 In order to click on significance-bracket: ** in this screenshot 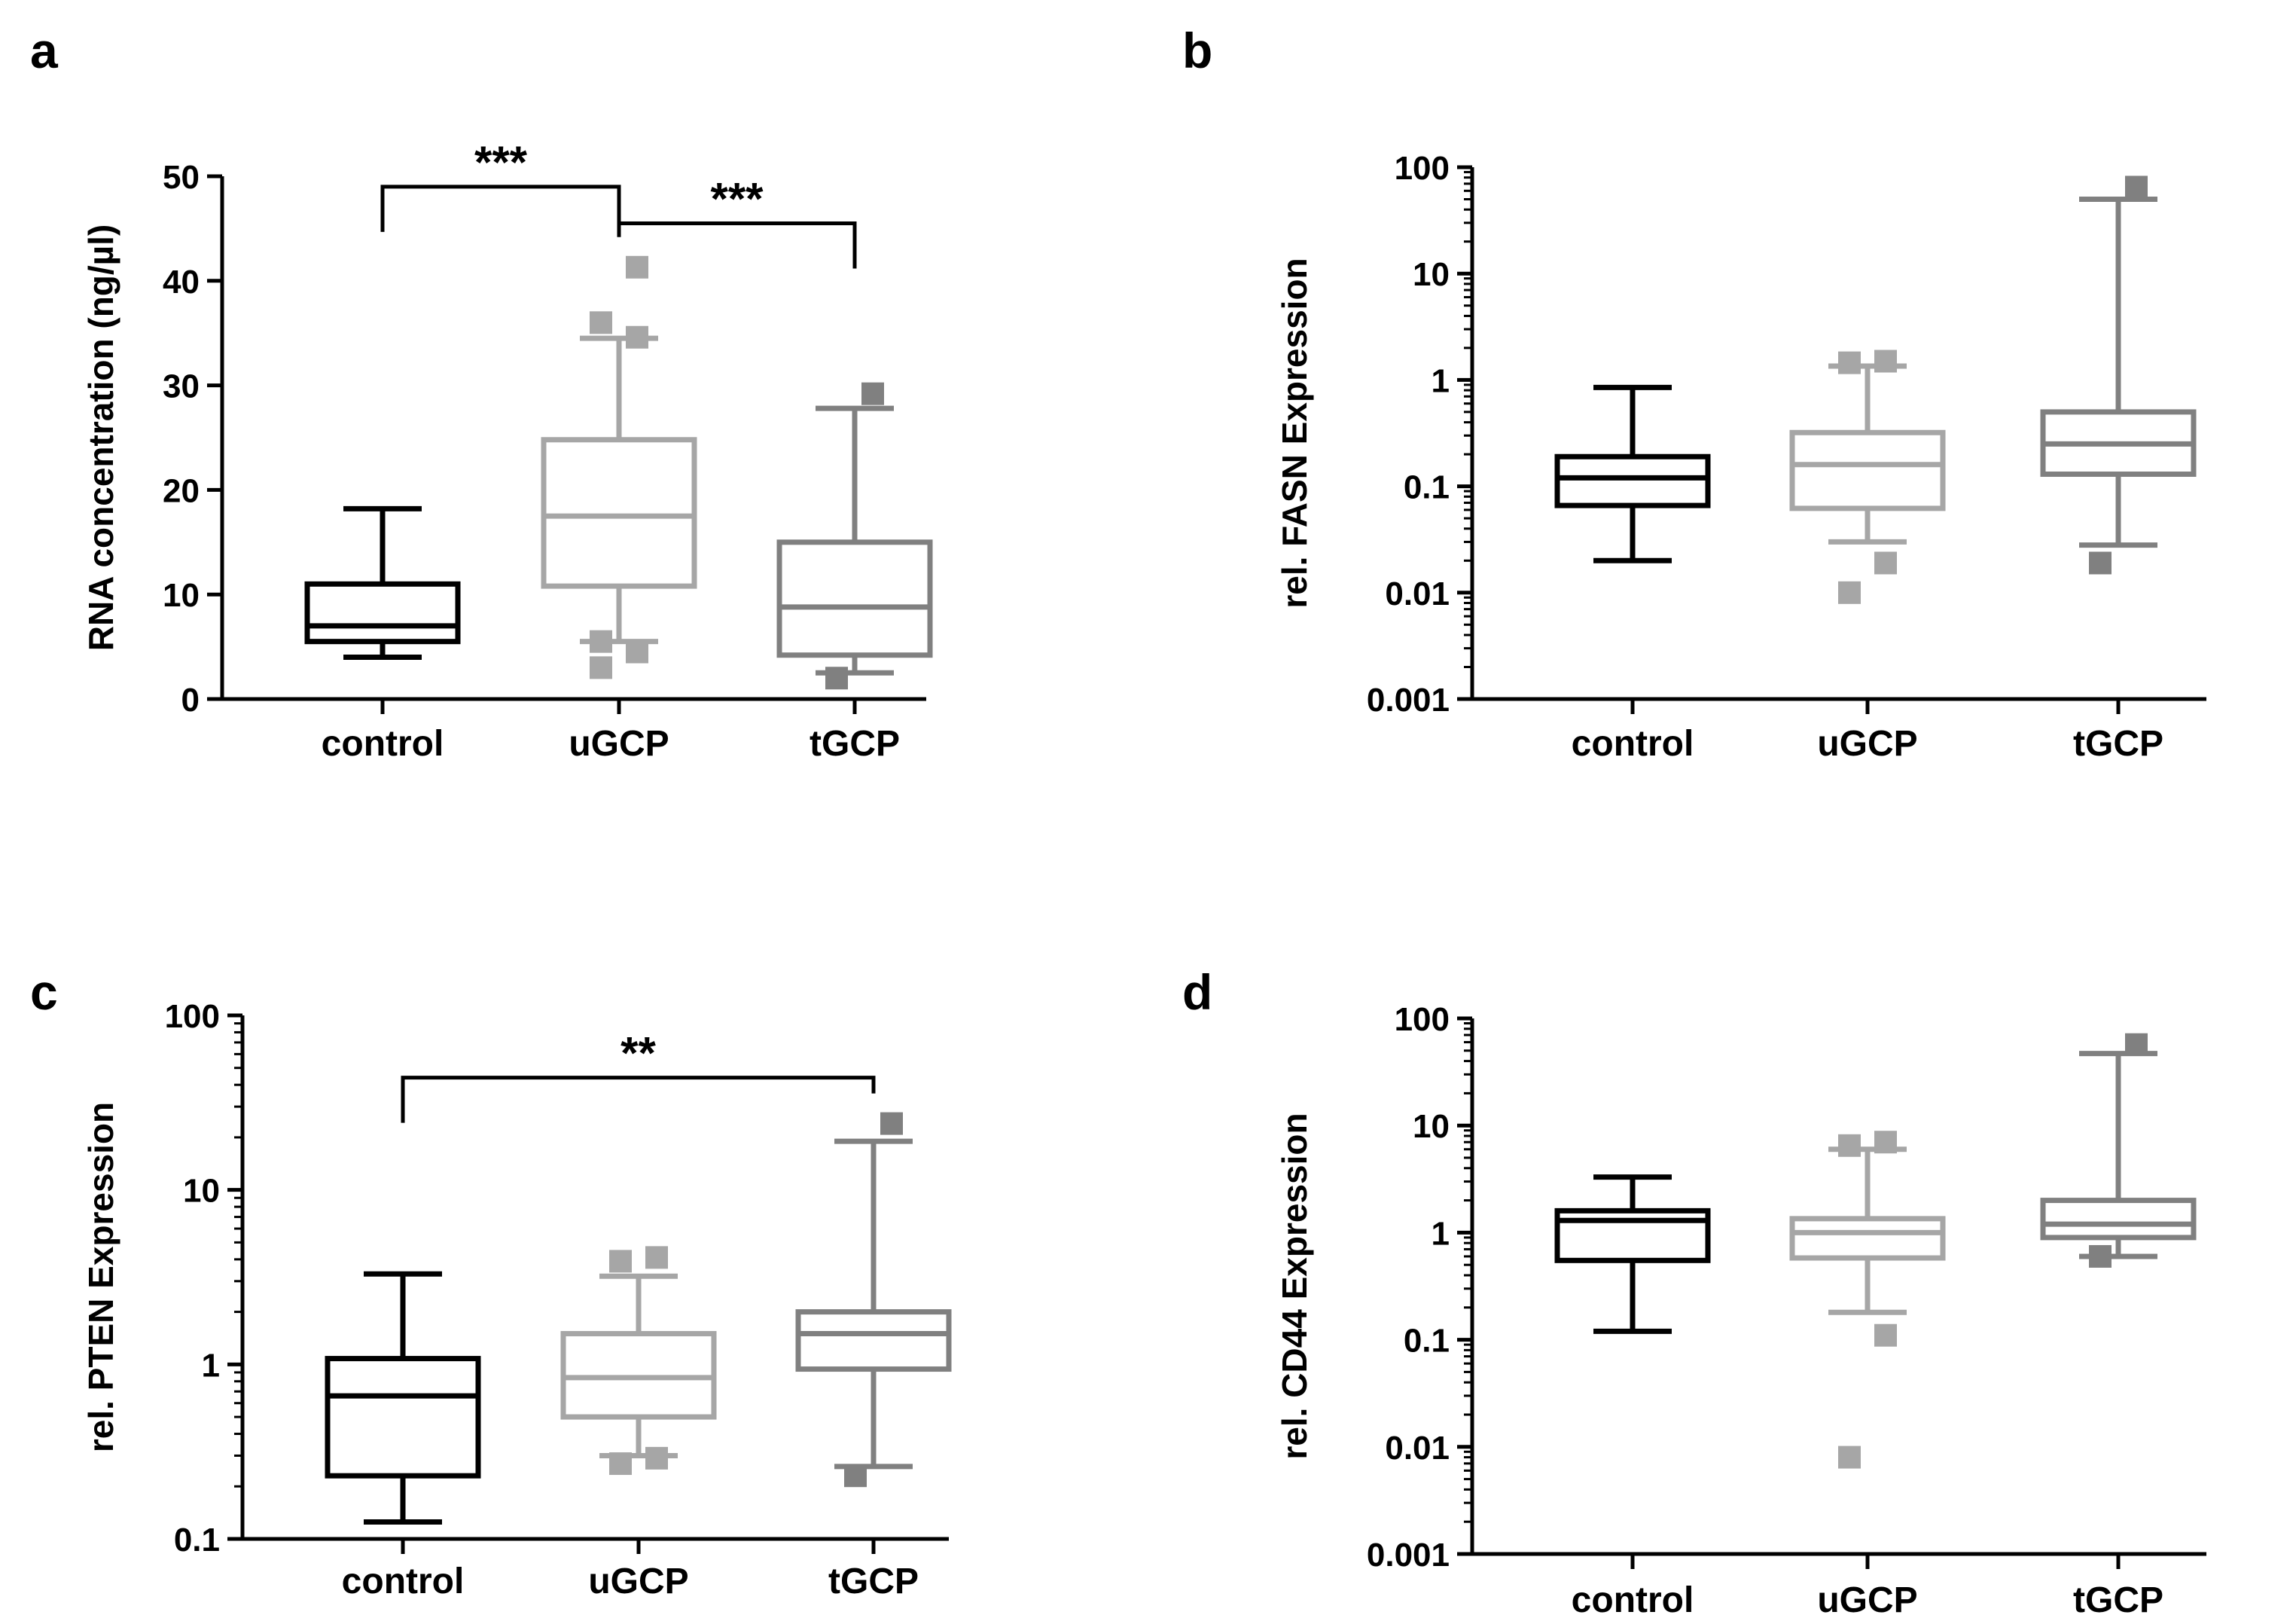, I will do `click(638, 1075)`.